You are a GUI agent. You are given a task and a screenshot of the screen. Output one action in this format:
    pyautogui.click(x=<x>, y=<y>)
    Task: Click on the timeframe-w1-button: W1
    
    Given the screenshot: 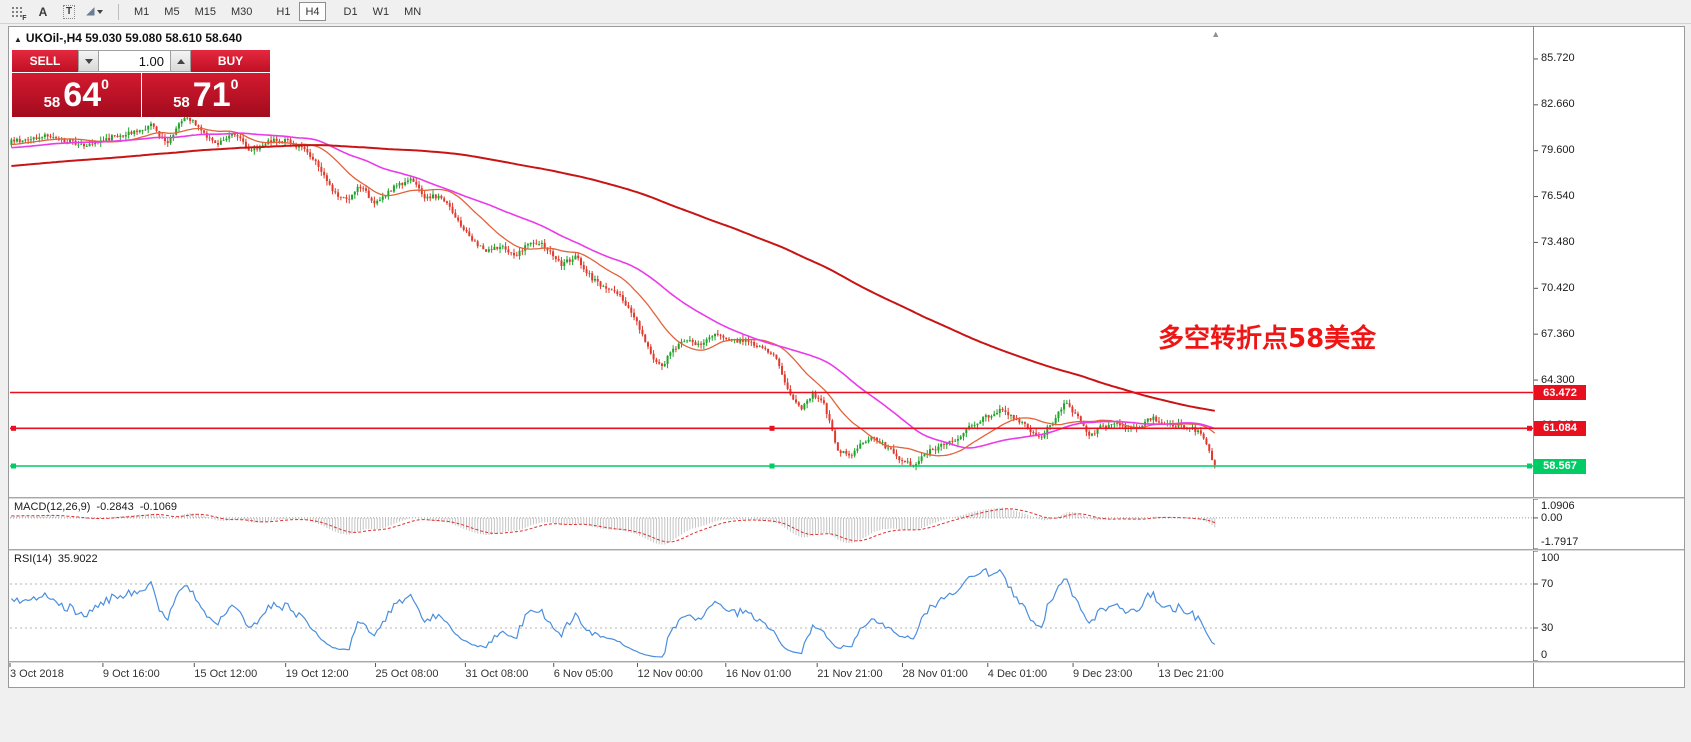 What is the action you would take?
    pyautogui.click(x=381, y=12)
    